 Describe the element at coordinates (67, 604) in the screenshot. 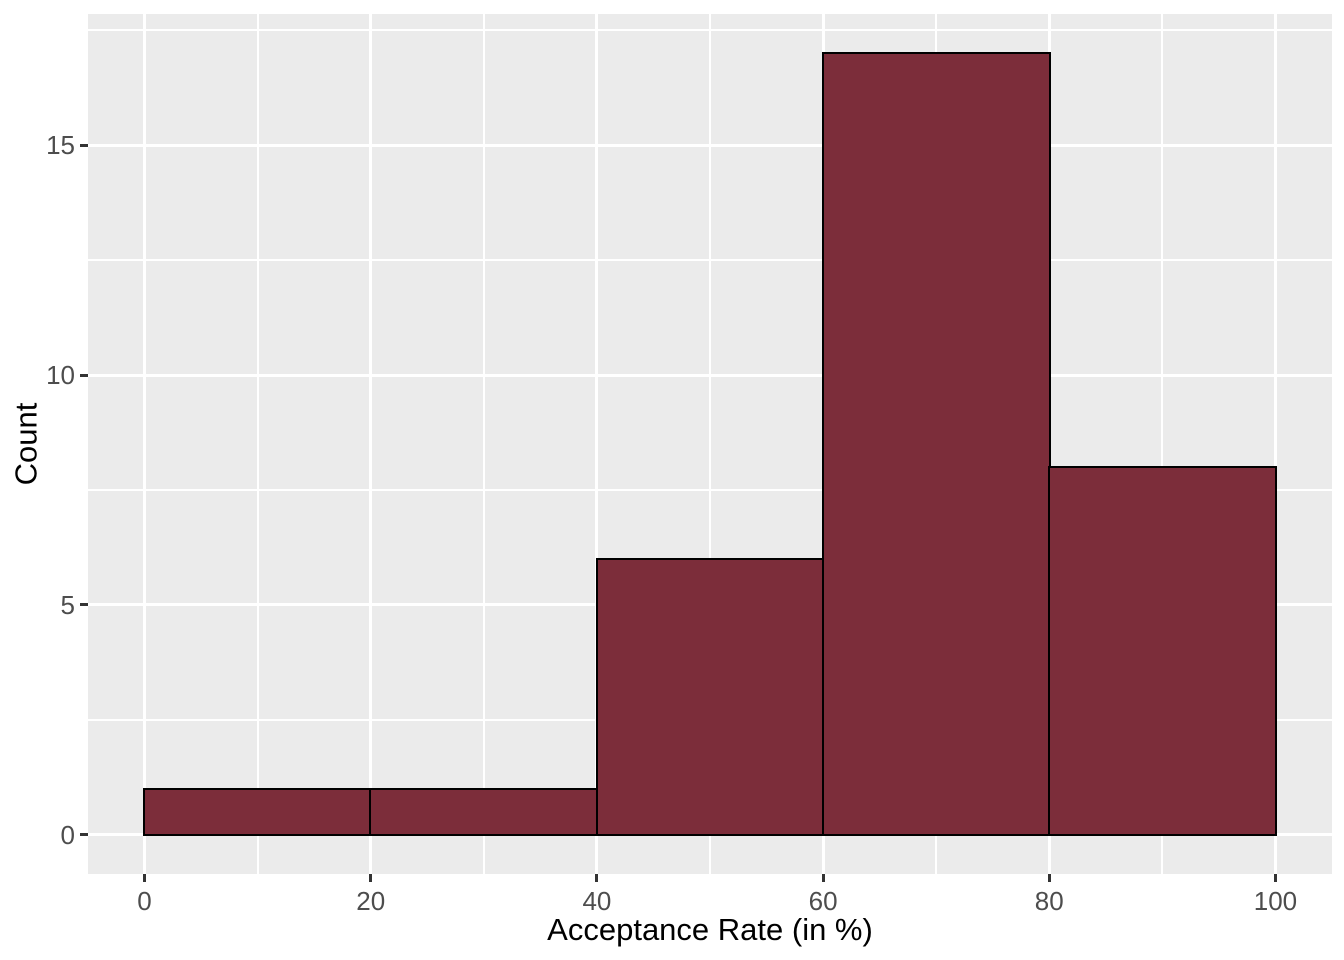

I see `y-axis-tick-label: 5` at that location.